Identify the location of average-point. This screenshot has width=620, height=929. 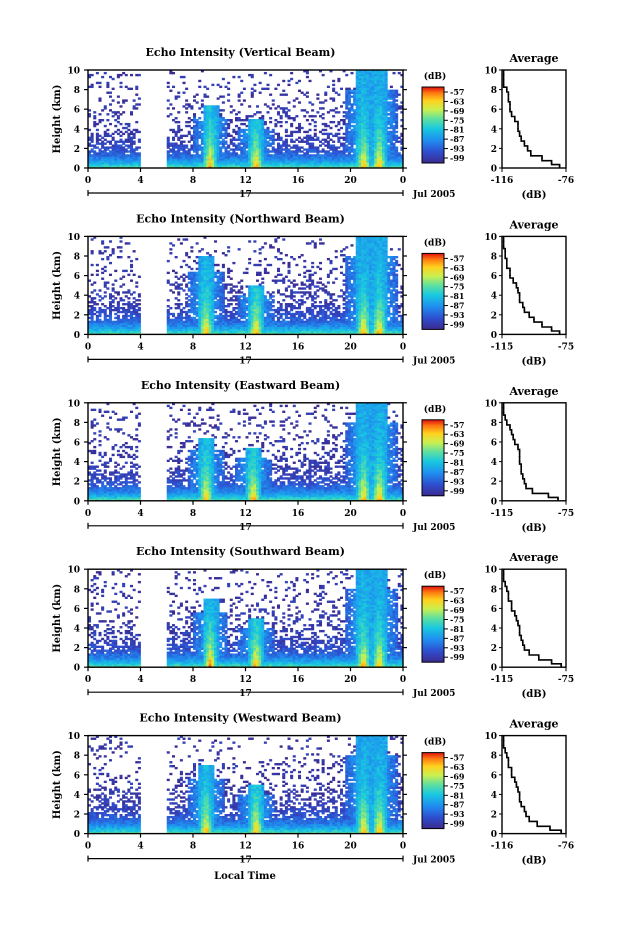
(508, 99).